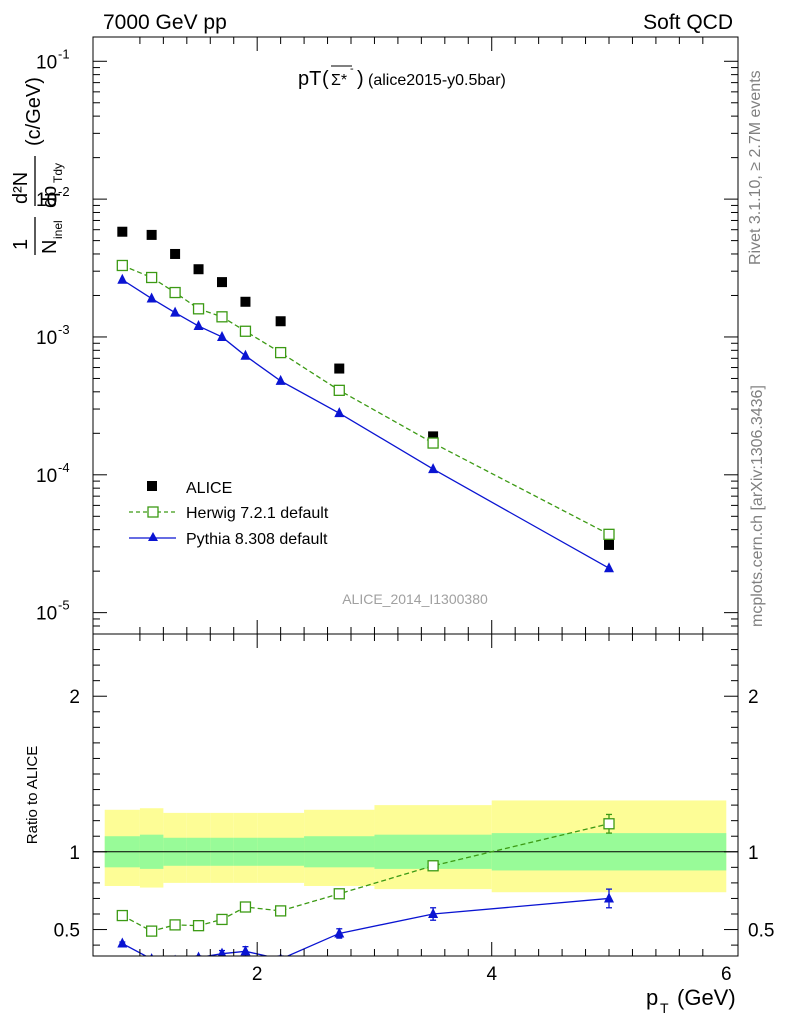  I want to click on x-tick-label: 4, so click(491, 974).